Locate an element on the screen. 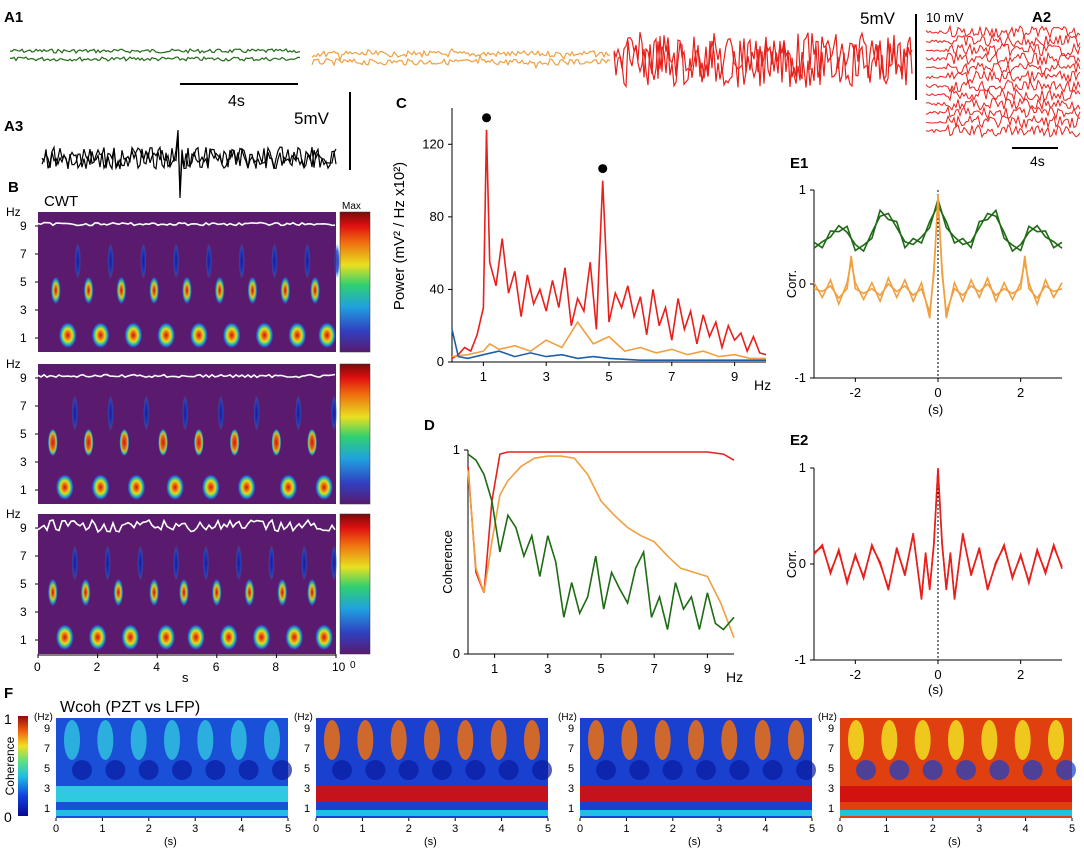  cwt-y-axis-label-green: Hz is located at coordinates (13, 212).